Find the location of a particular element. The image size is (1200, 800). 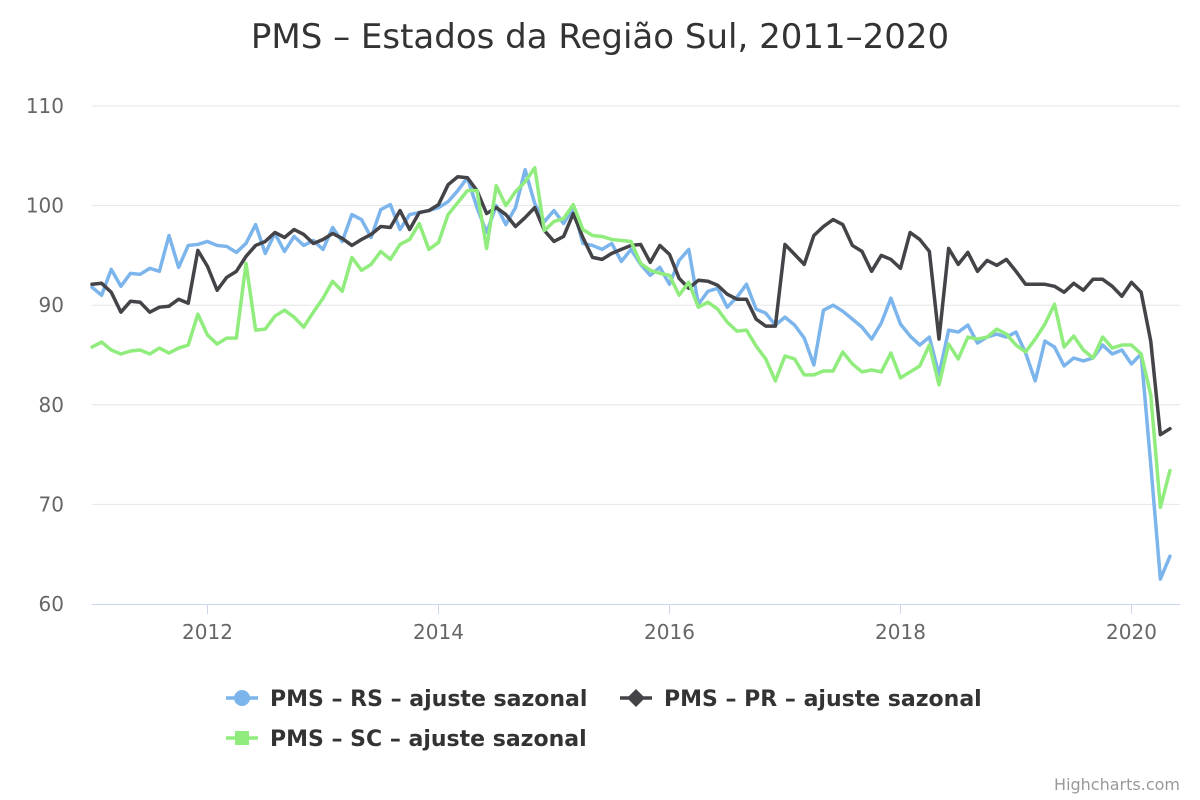

x-tick-label: 2018 is located at coordinates (900, 632).